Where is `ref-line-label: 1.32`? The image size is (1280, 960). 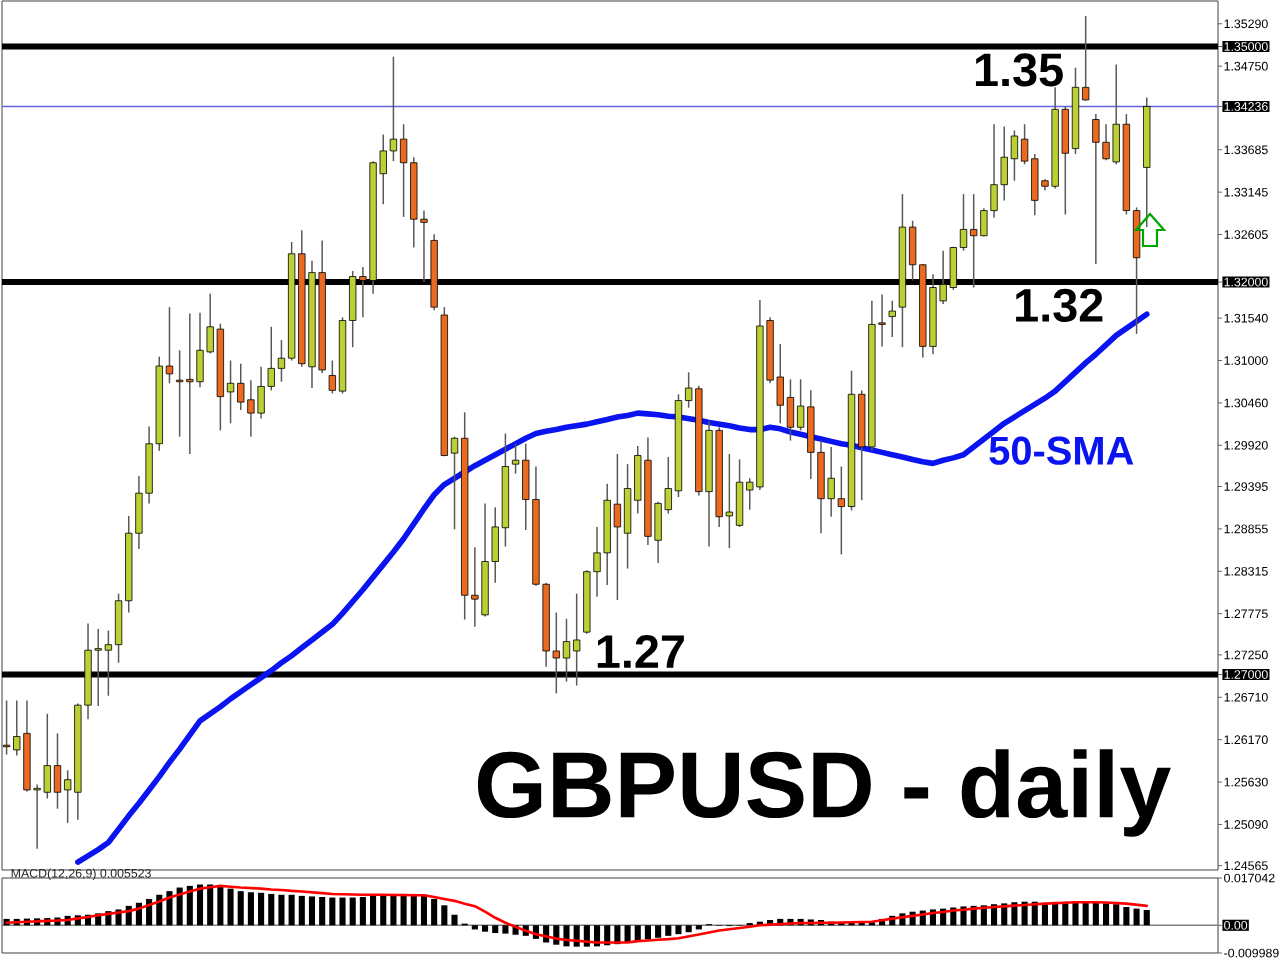 ref-line-label: 1.32 is located at coordinates (1059, 305).